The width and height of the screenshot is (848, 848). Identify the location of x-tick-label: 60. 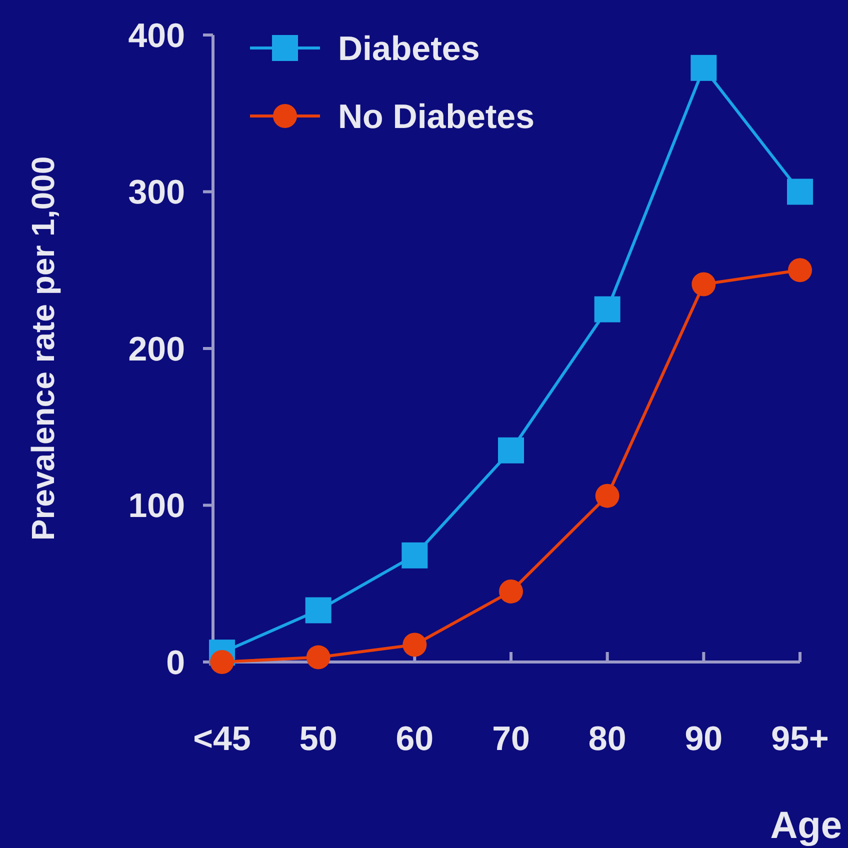
(415, 739).